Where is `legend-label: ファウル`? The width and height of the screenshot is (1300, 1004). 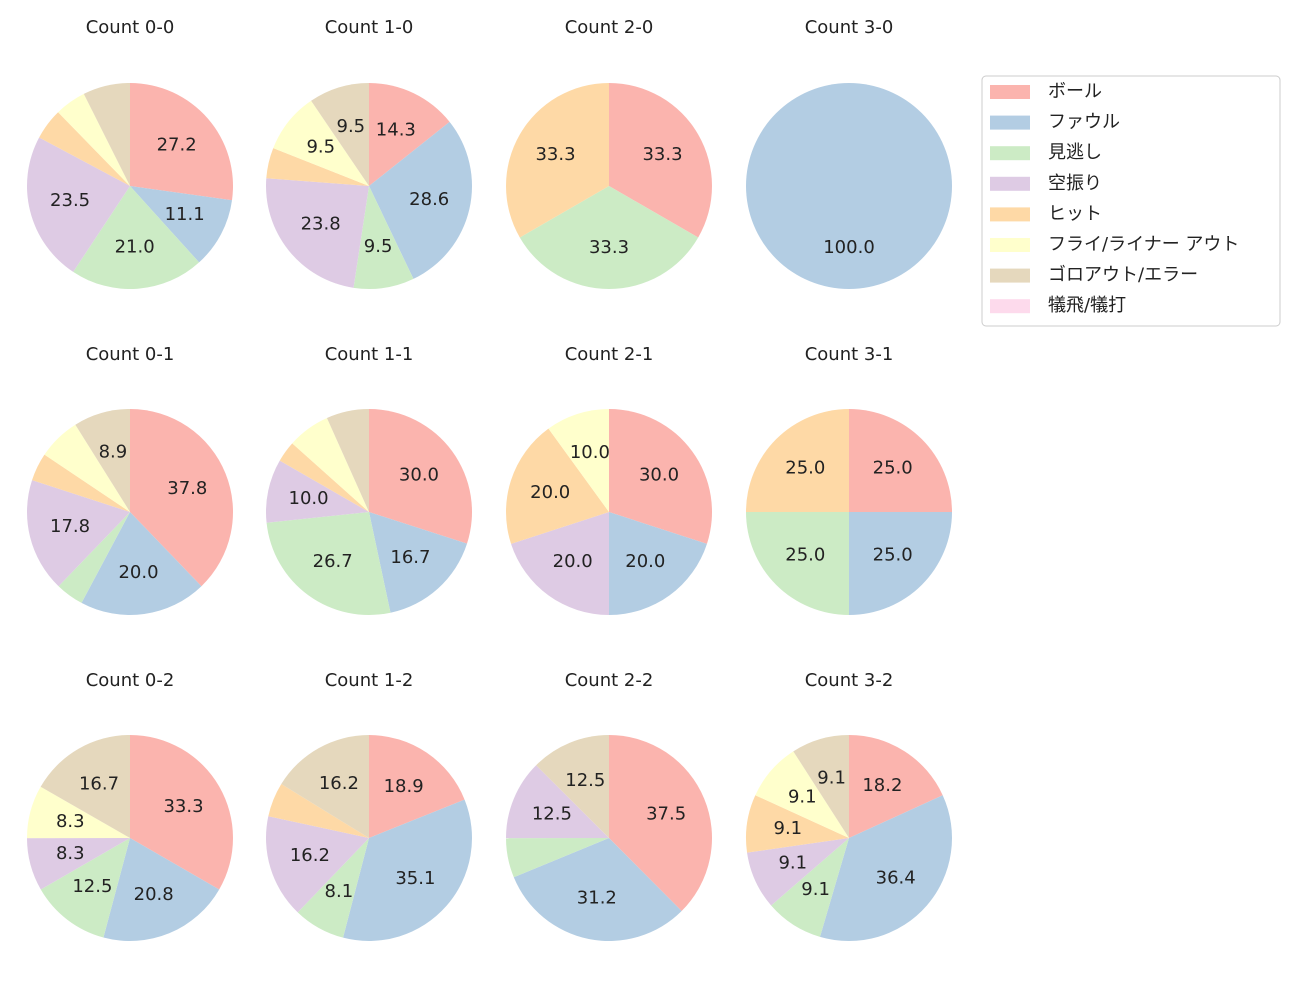
legend-label: ファウル is located at coordinates (1084, 122).